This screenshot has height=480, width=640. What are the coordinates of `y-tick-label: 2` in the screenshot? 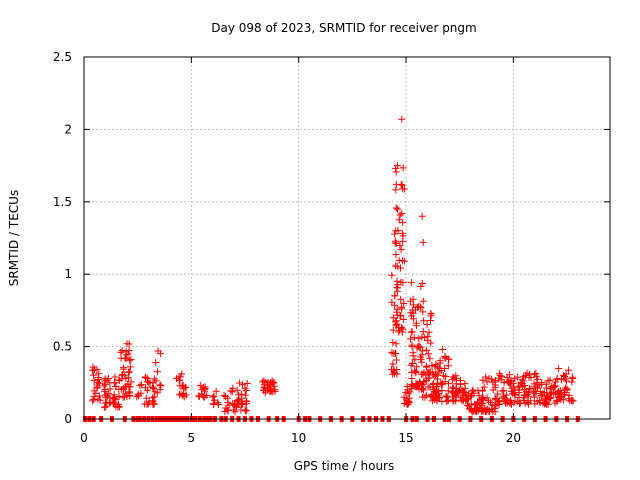 It's located at (68, 129).